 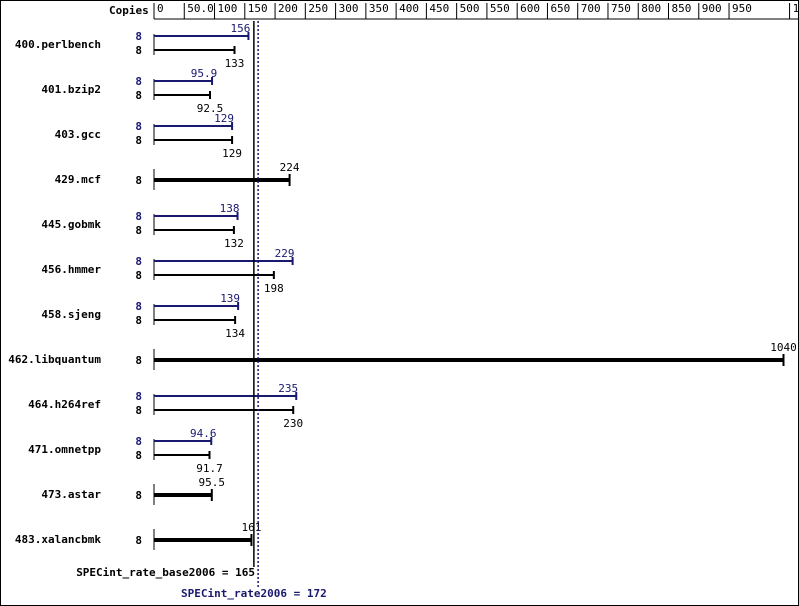 I want to click on base-value-label: 92.5, so click(x=210, y=108).